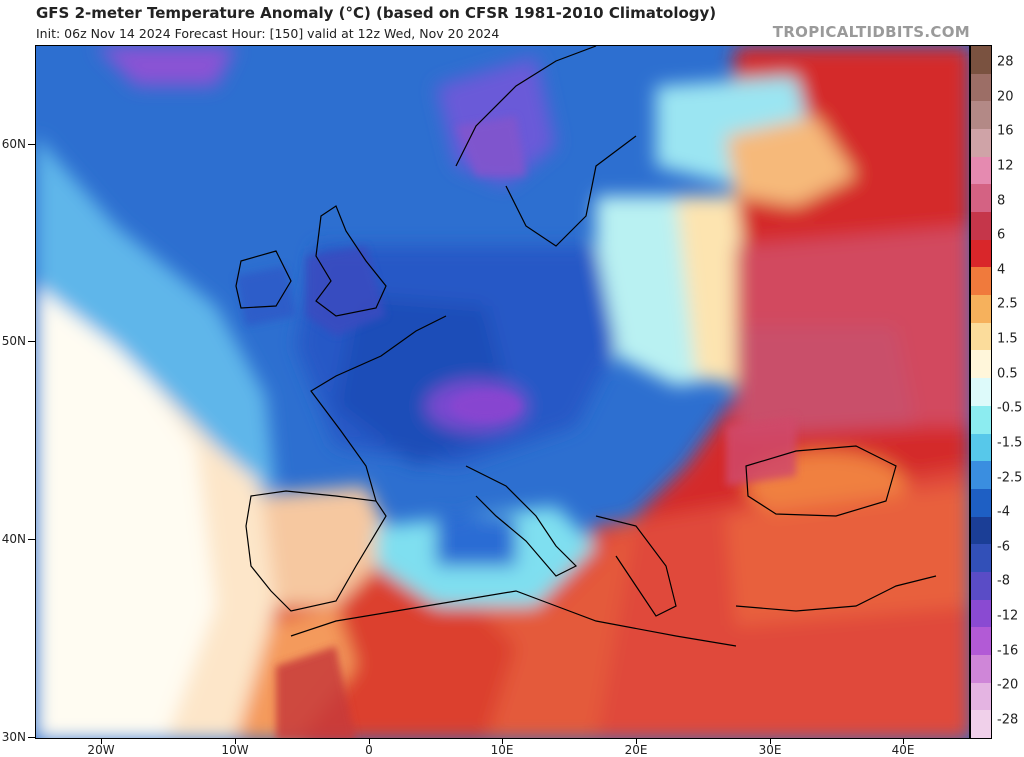  What do you see at coordinates (13, 144) in the screenshot?
I see `lat-label-60n: 60N` at bounding box center [13, 144].